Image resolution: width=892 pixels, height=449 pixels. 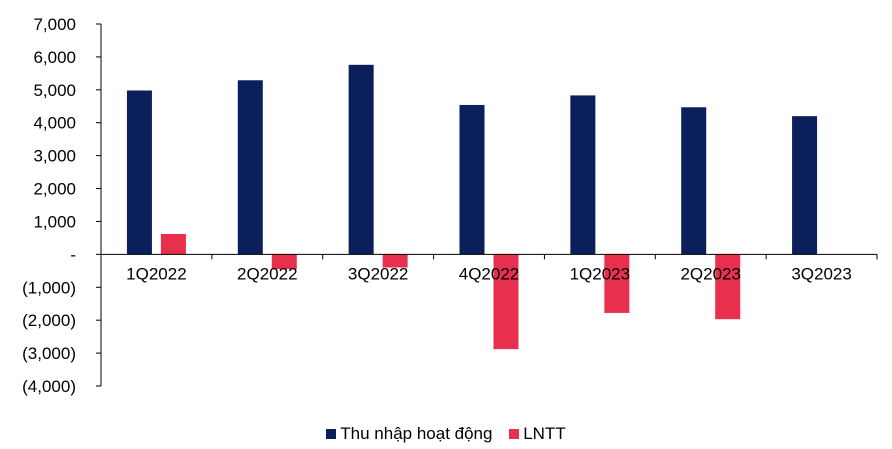 I want to click on y-tick-label: (1,000), so click(x=49, y=287).